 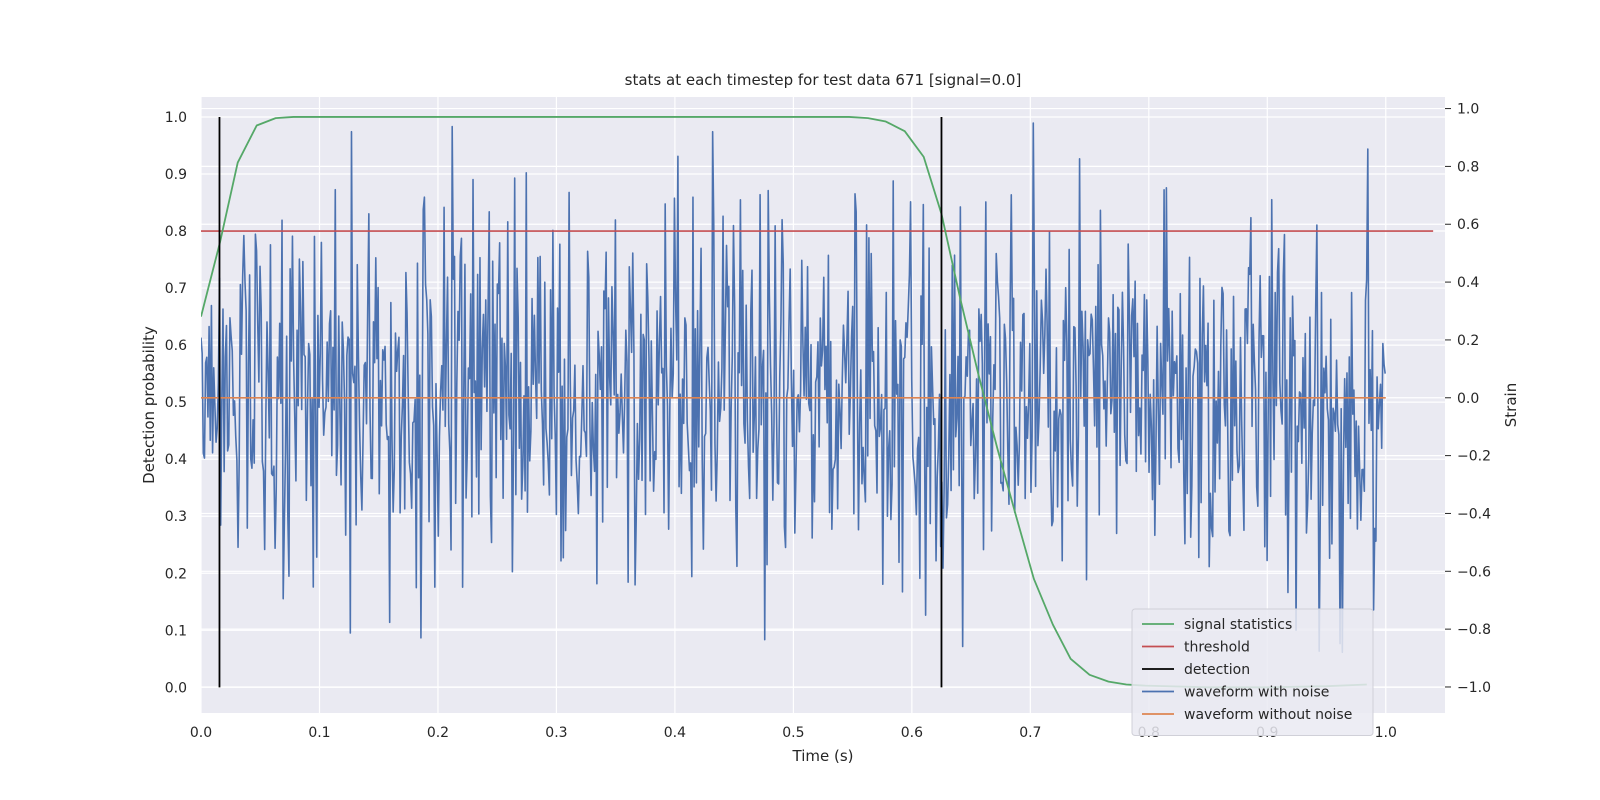 What do you see at coordinates (823, 756) in the screenshot?
I see `x-axis-label: Time (s)` at bounding box center [823, 756].